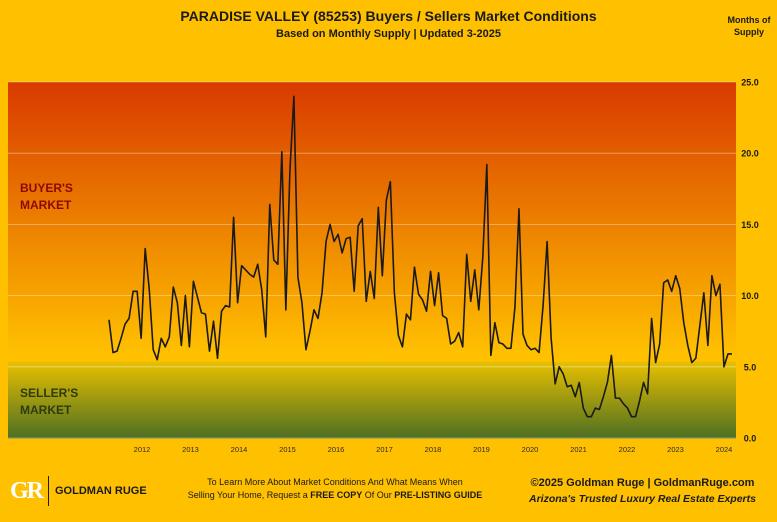  Describe the element at coordinates (627, 449) in the screenshot. I see `x-tick-label: 2022` at that location.